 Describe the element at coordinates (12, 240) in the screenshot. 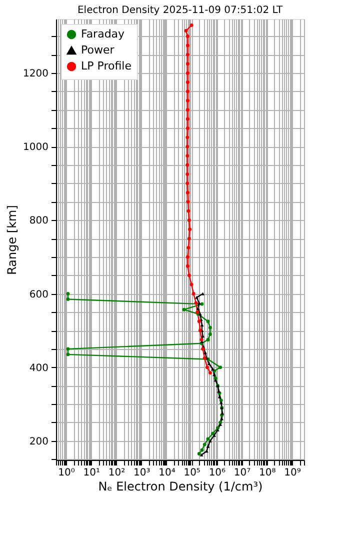

I see `y-axis-title: Range [km]` at that location.